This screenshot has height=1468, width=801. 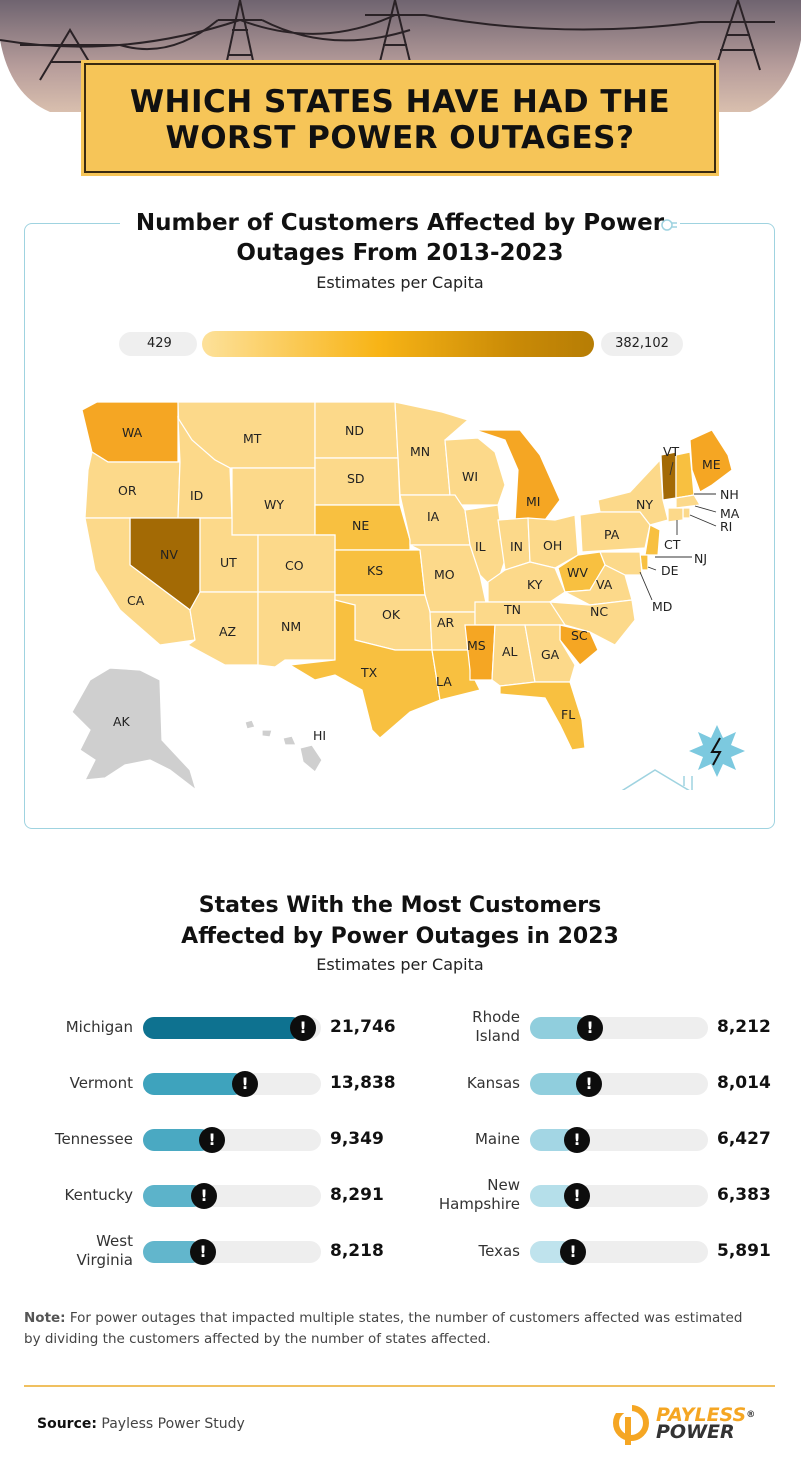 I want to click on state-VT, so click(x=668, y=476).